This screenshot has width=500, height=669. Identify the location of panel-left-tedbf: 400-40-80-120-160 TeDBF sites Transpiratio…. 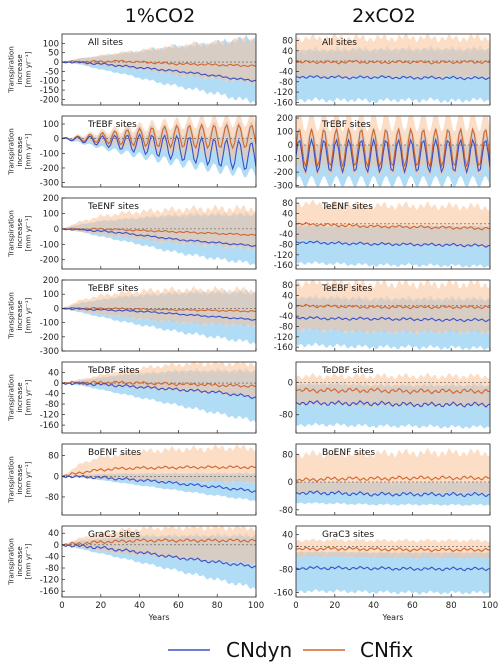
(132, 397).